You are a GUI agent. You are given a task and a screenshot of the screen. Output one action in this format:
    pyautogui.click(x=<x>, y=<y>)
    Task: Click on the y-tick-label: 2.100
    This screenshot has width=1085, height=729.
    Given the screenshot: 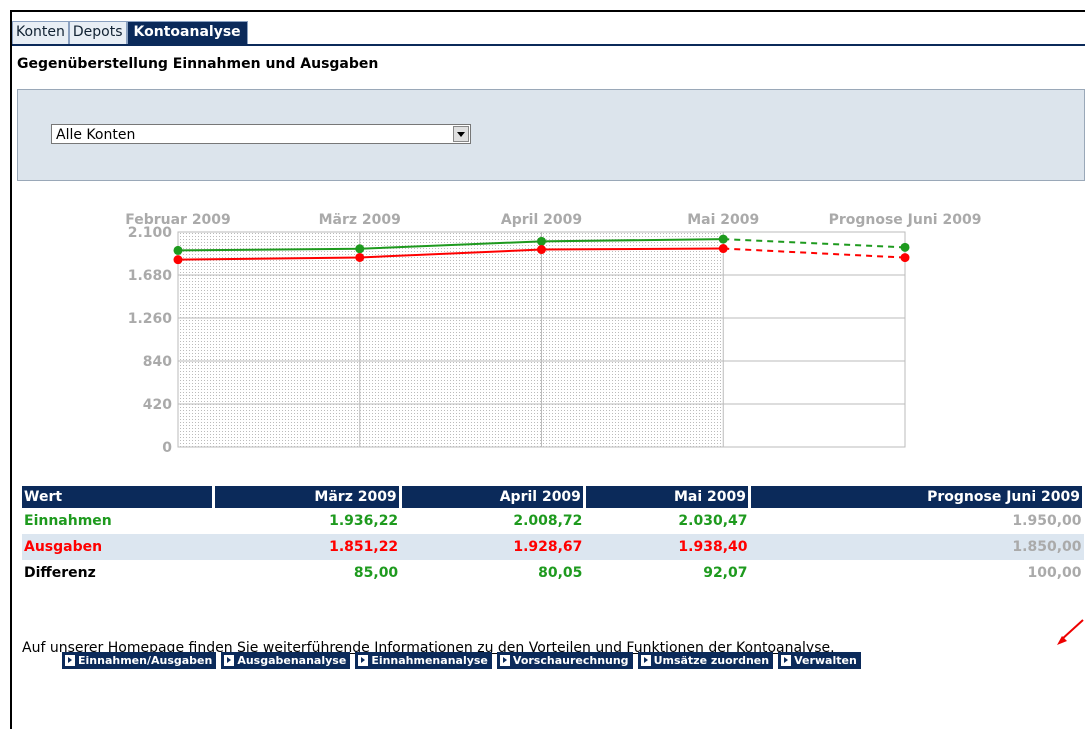 What is the action you would take?
    pyautogui.click(x=150, y=233)
    